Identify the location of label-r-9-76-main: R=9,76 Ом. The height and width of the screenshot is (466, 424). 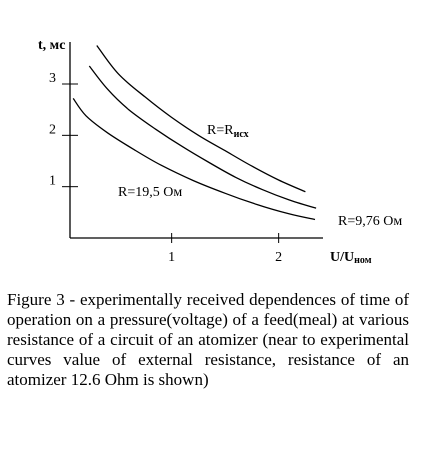
(370, 221).